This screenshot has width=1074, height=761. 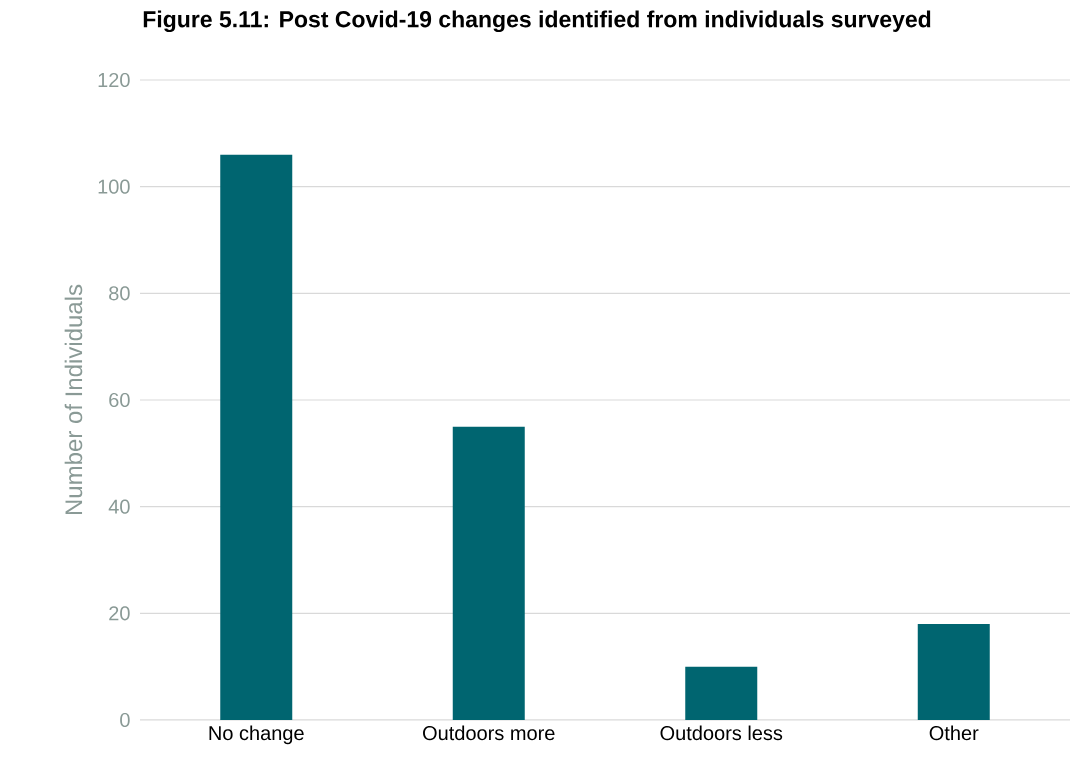 I want to click on x-tick-label: Other, so click(x=954, y=733).